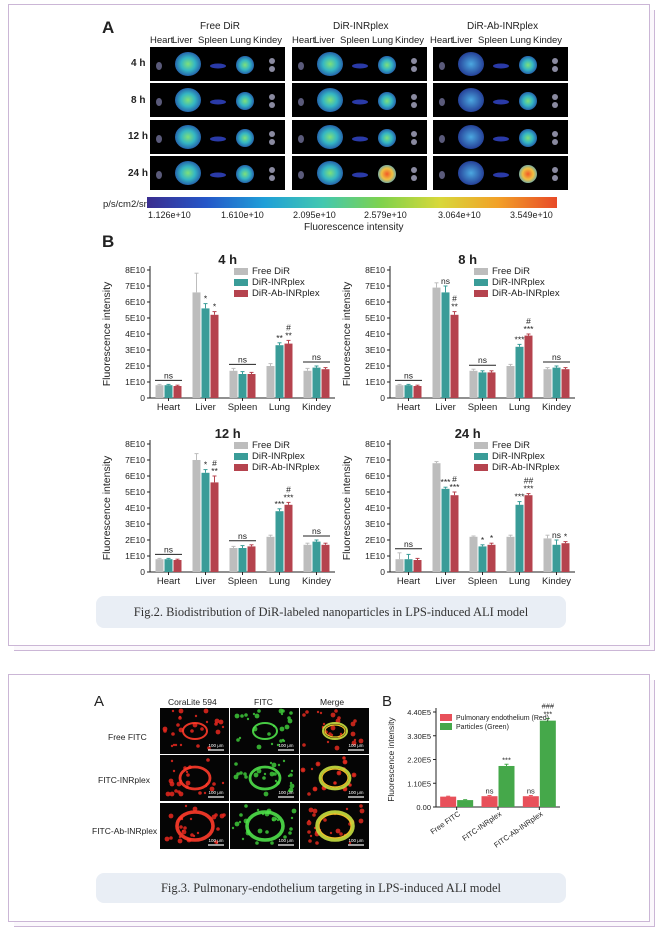 The width and height of the screenshot is (656, 929). What do you see at coordinates (228, 433) in the screenshot?
I see `chart-title: 12 h` at bounding box center [228, 433].